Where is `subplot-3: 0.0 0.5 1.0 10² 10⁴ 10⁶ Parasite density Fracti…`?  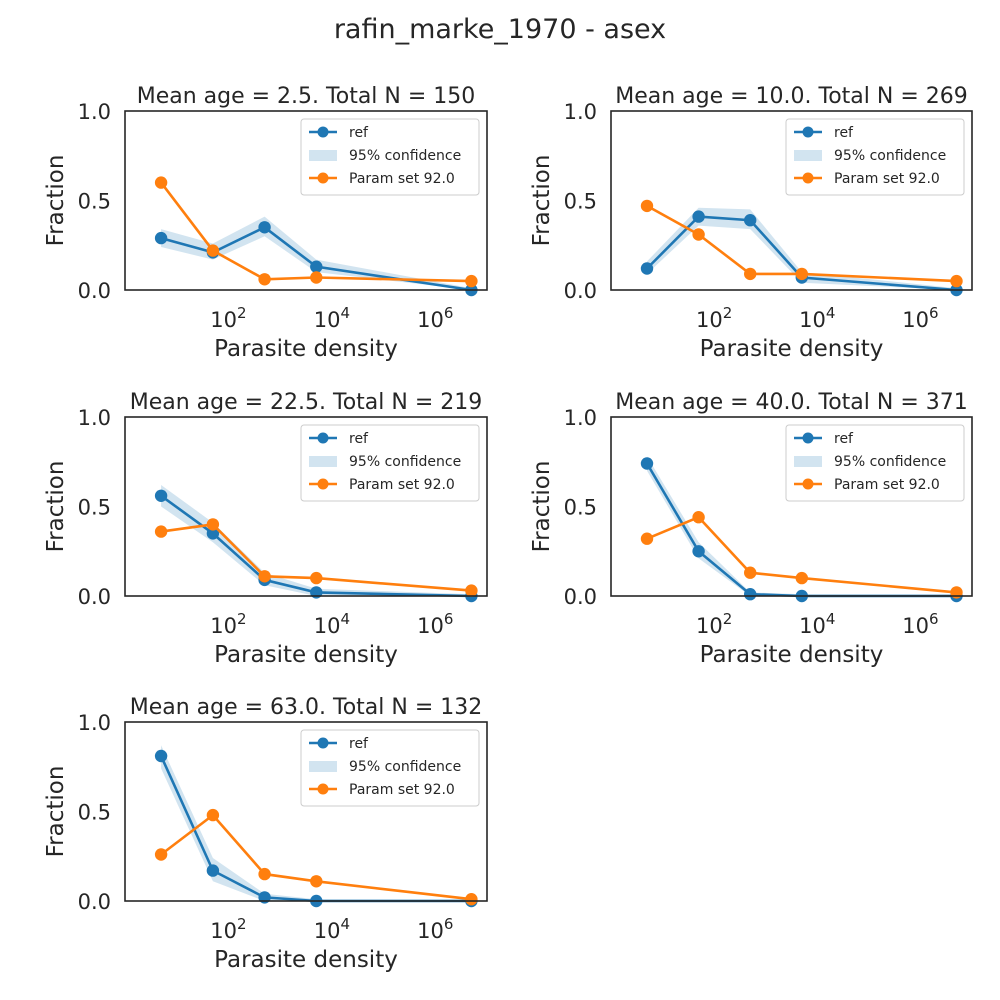
subplot-3: 0.0 0.5 1.0 10² 10⁴ 10⁶ Parasite density Fracti… is located at coordinates (265, 529).